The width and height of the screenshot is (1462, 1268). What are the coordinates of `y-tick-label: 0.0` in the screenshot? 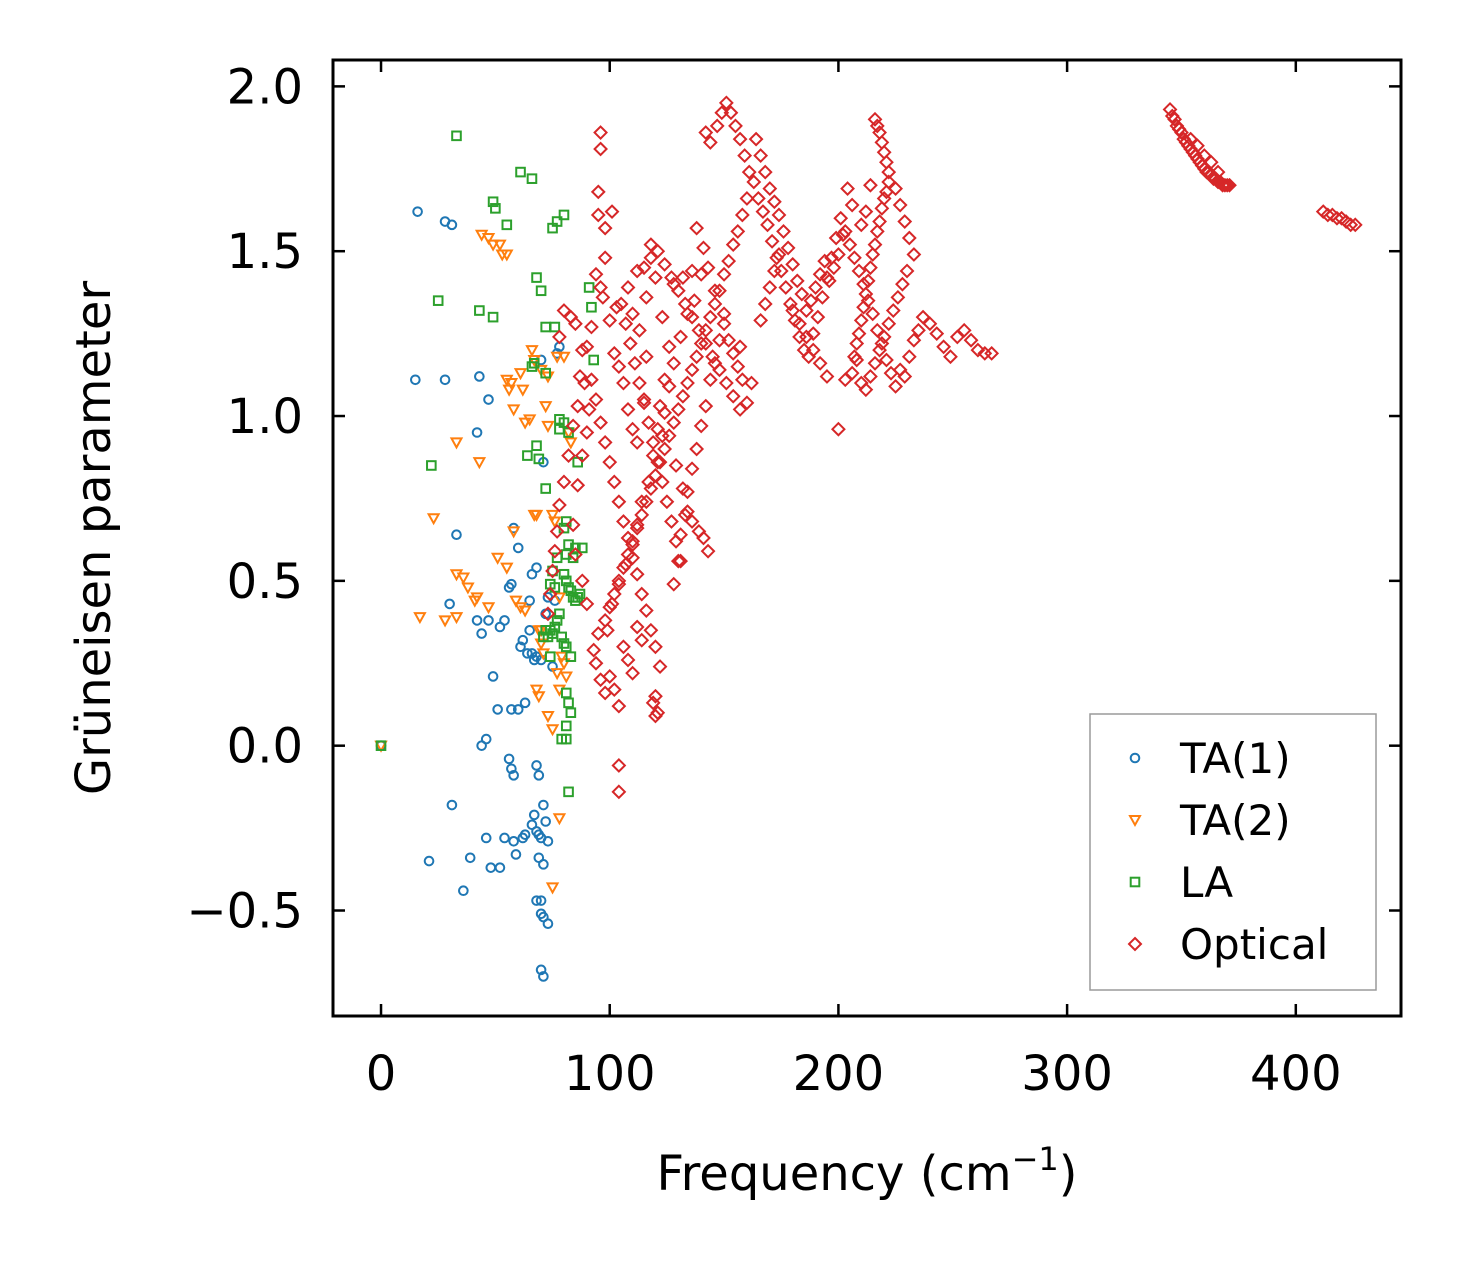 It's located at (265, 747).